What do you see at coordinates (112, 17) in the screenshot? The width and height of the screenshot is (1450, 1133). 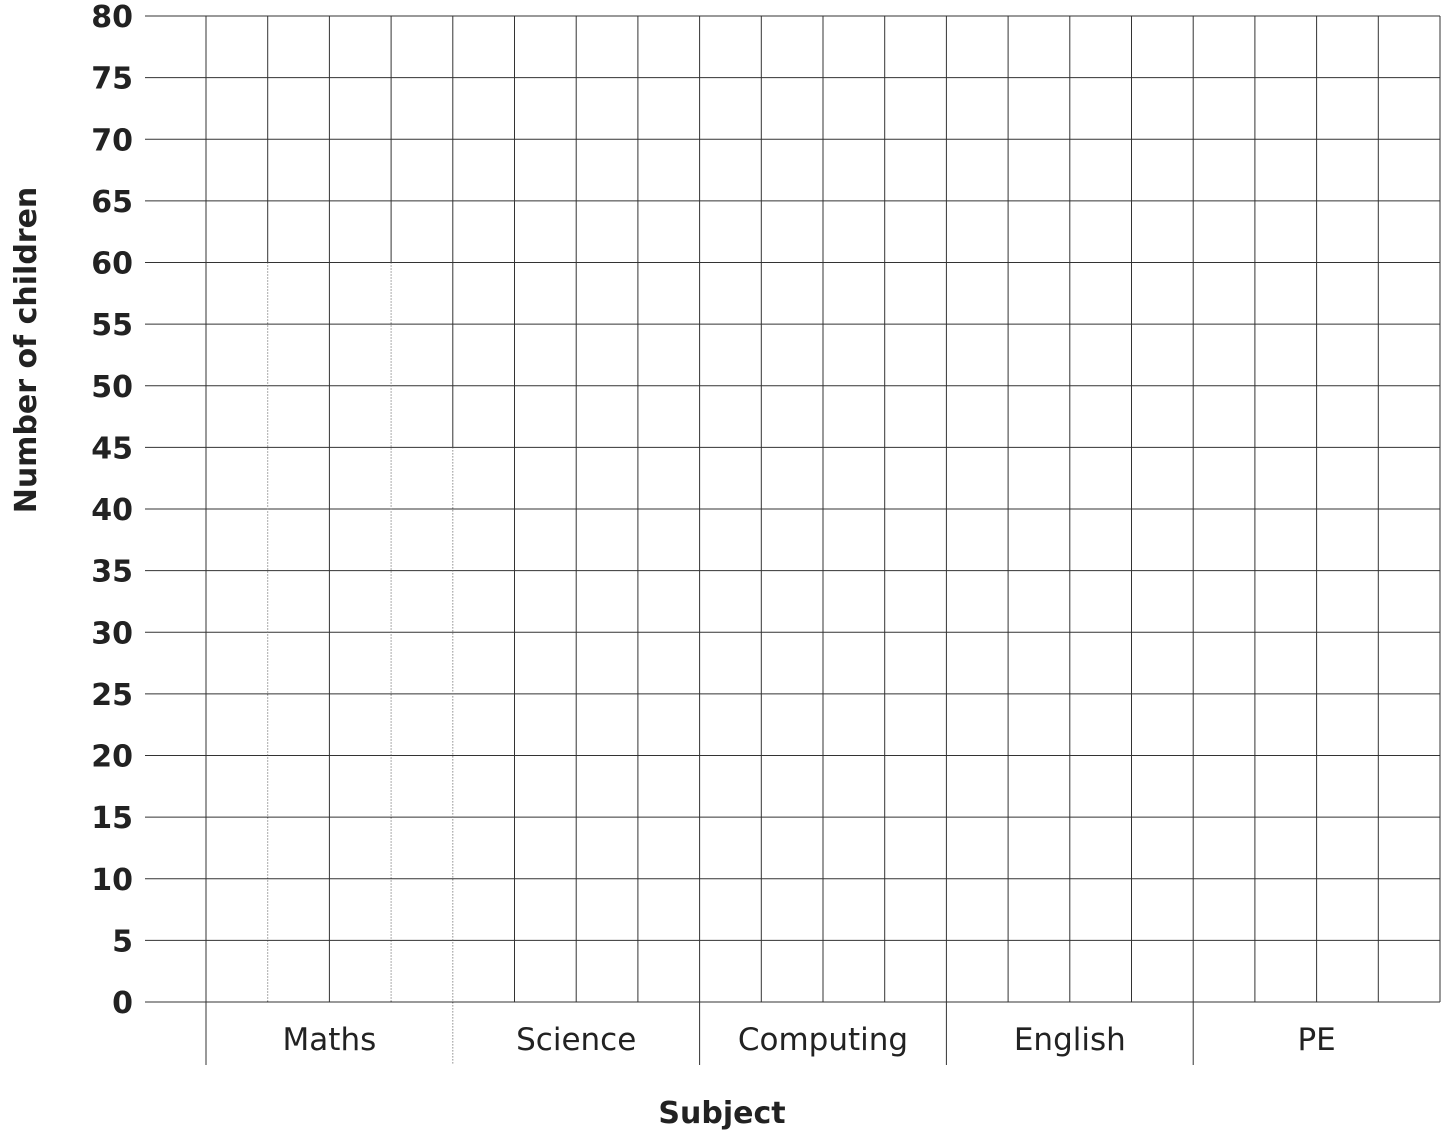 I see `y-tick-label: 80` at bounding box center [112, 17].